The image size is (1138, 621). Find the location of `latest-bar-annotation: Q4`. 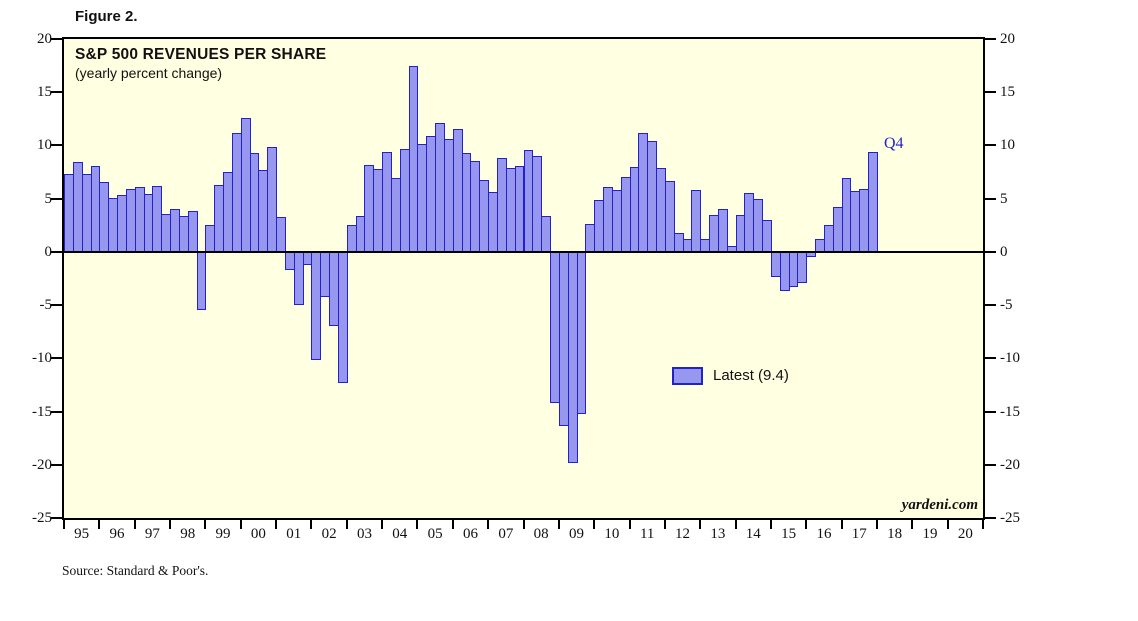

latest-bar-annotation: Q4 is located at coordinates (893, 143).